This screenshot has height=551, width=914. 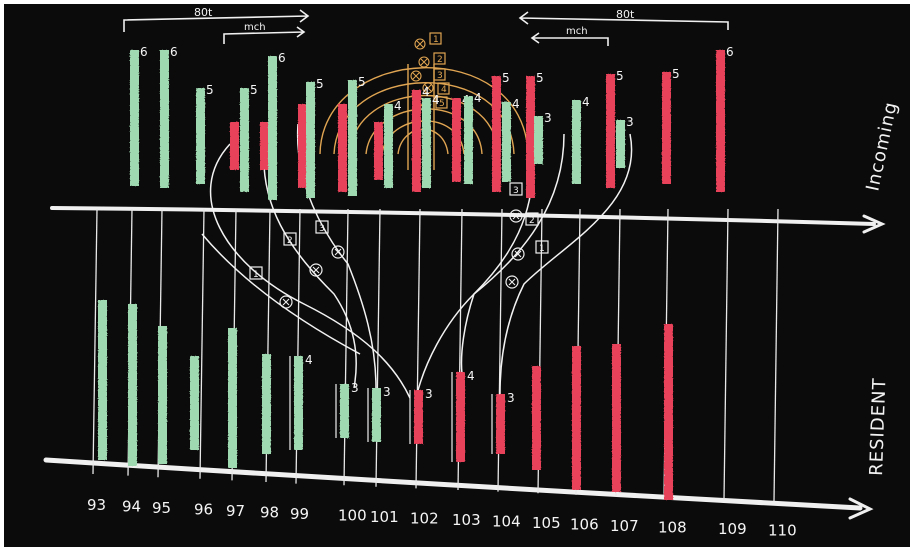 I want to click on order-marker-right: 1, so click(x=542, y=249).